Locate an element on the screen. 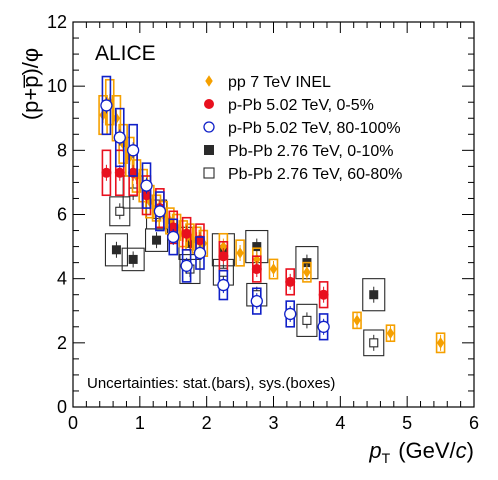 The image size is (498, 480). x-tick-label: 1 is located at coordinates (140, 423).